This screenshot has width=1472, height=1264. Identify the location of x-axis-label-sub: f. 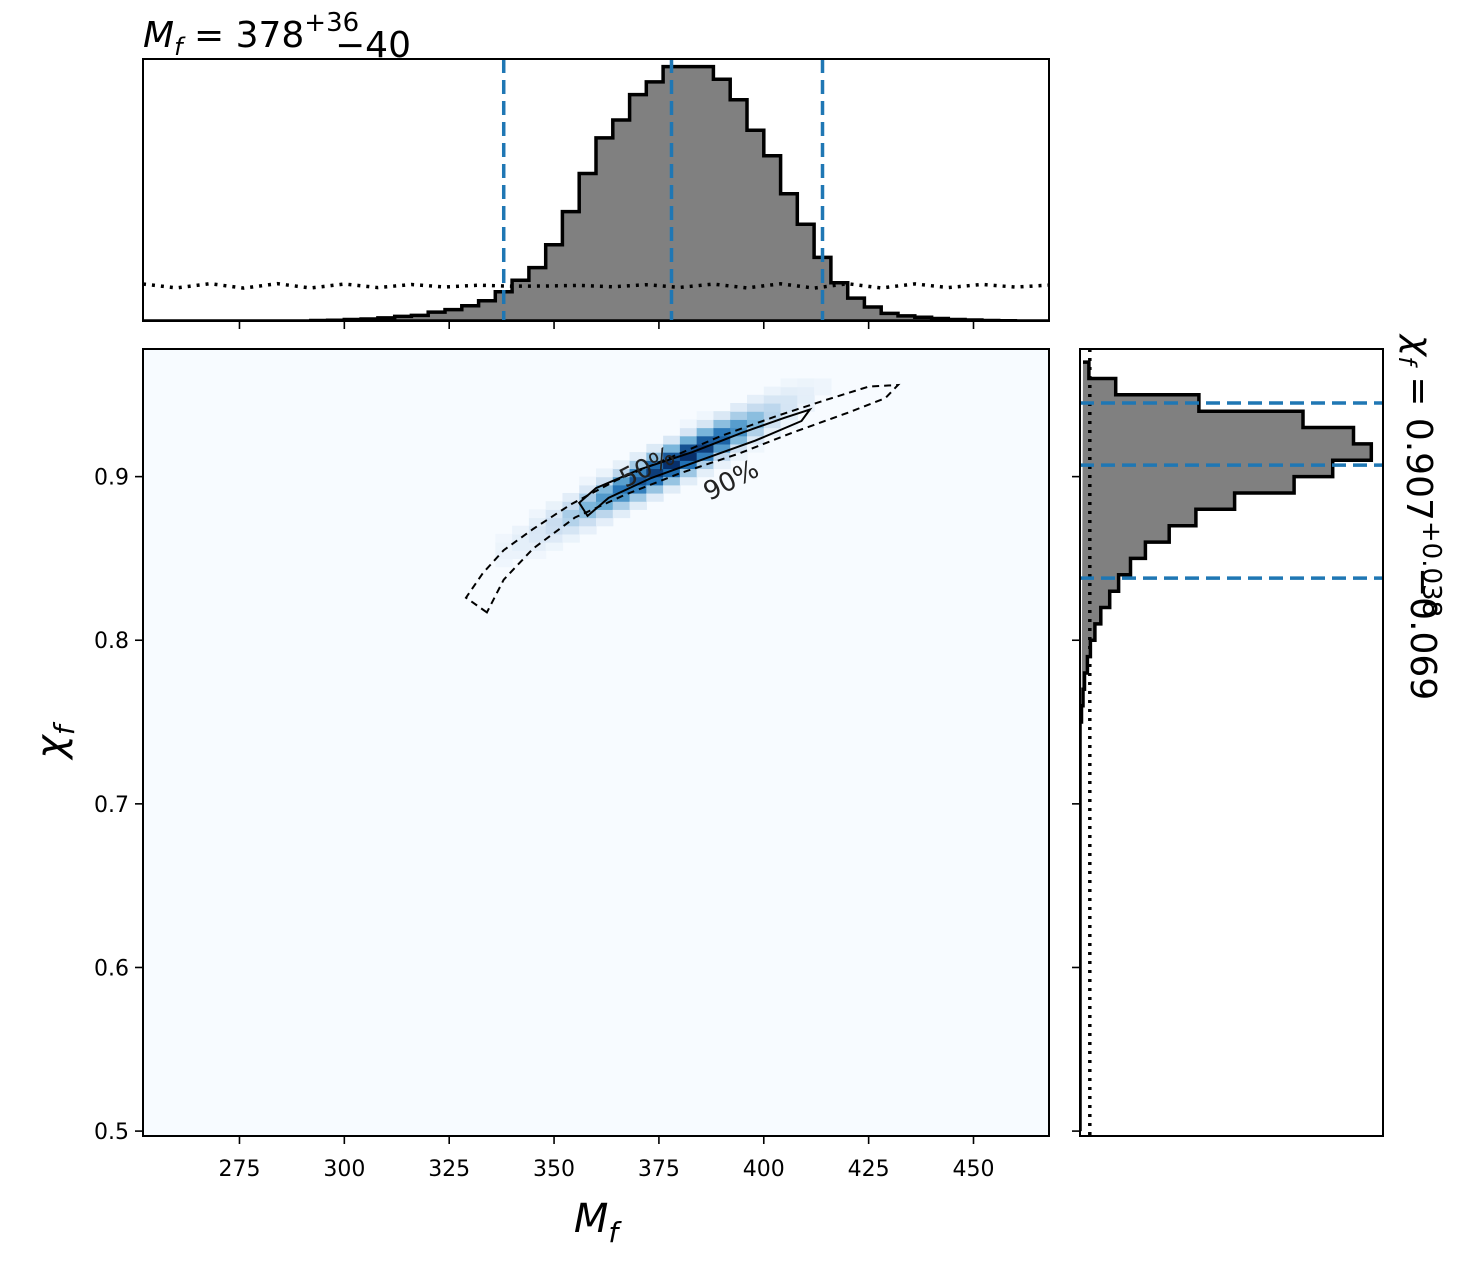
(615, 1232).